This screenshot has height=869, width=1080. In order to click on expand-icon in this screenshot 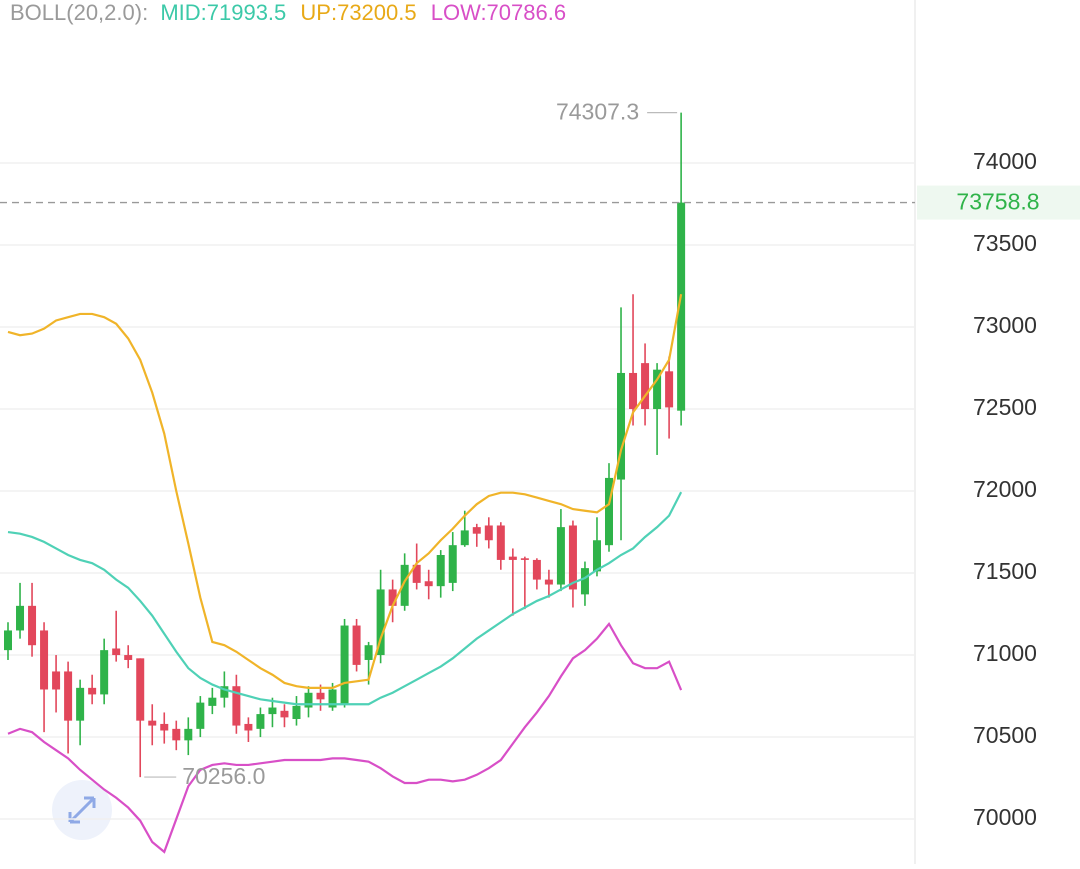, I will do `click(82, 810)`.